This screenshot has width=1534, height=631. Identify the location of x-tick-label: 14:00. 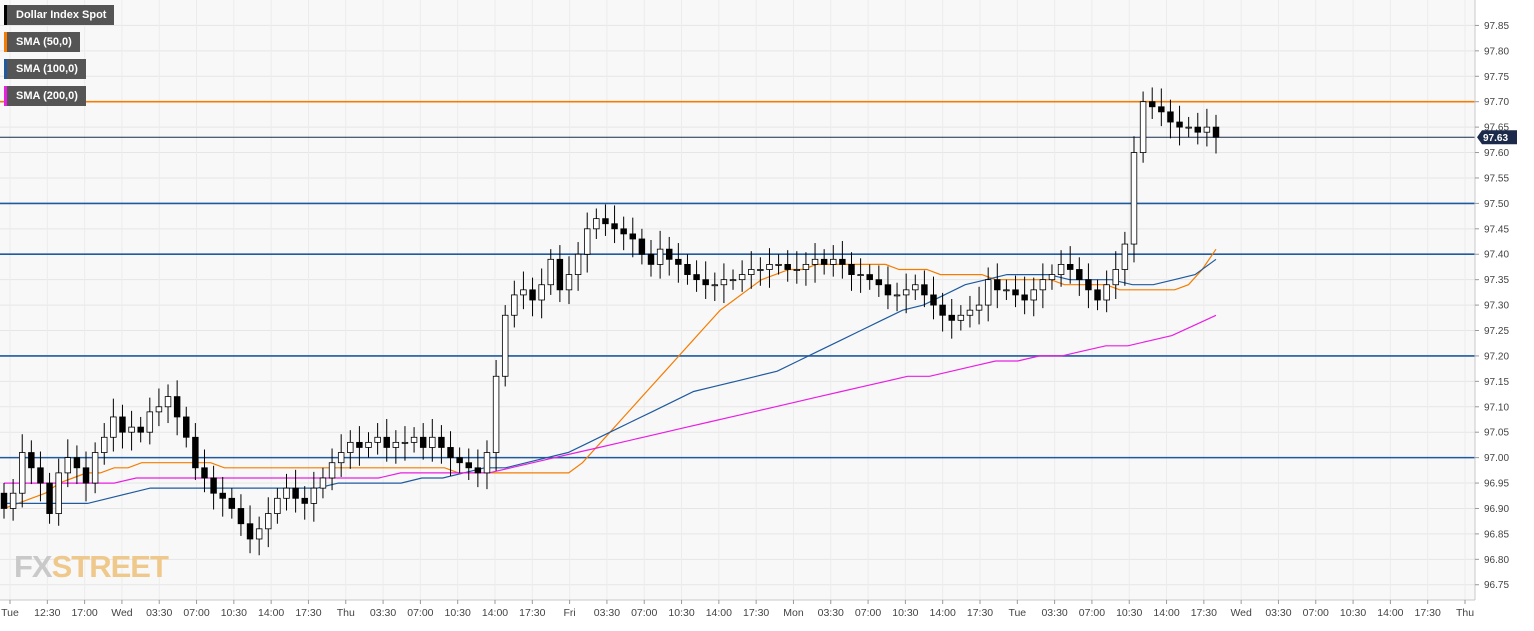
(495, 613).